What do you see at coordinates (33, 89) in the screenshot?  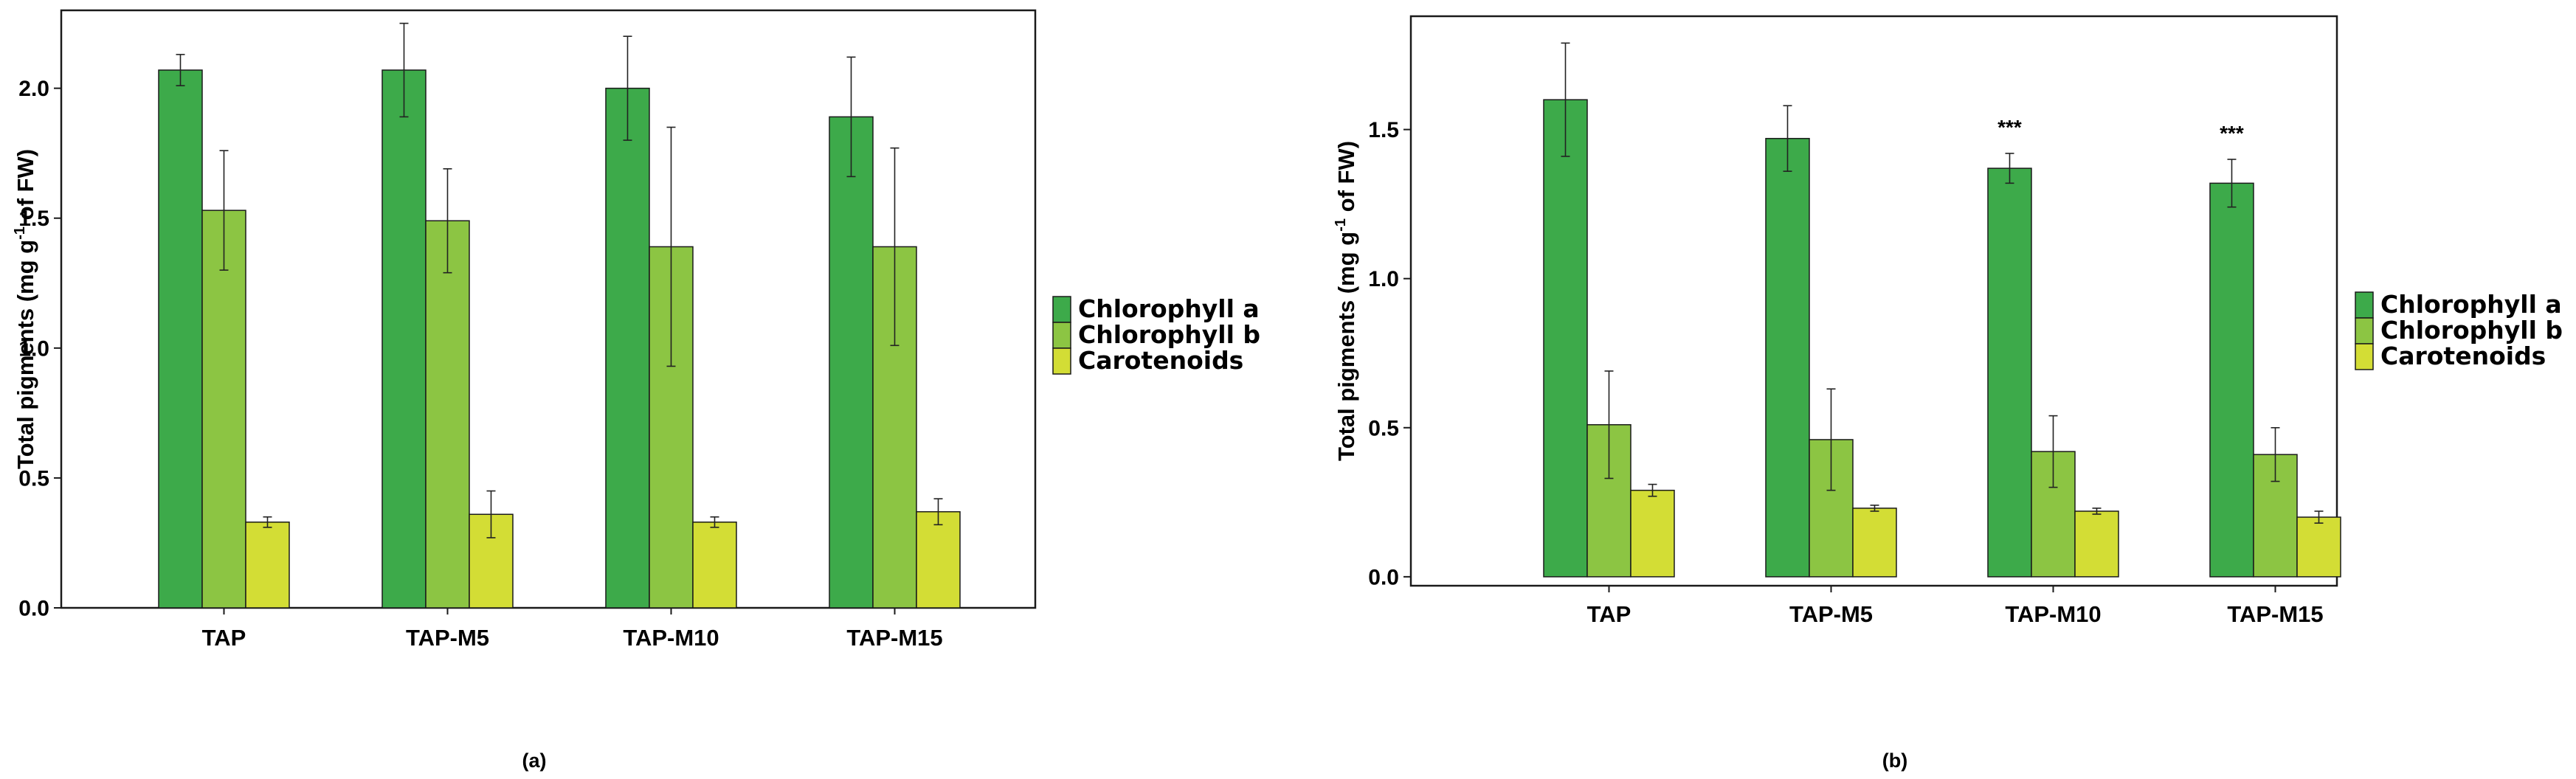 I see `y-tick-label: 2.0` at bounding box center [33, 89].